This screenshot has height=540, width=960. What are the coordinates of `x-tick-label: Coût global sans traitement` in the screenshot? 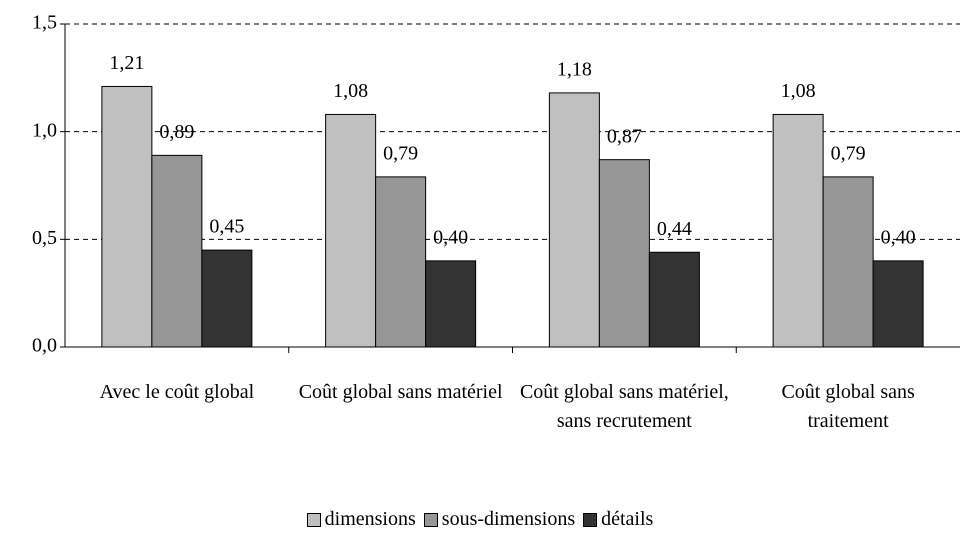 It's located at (848, 406).